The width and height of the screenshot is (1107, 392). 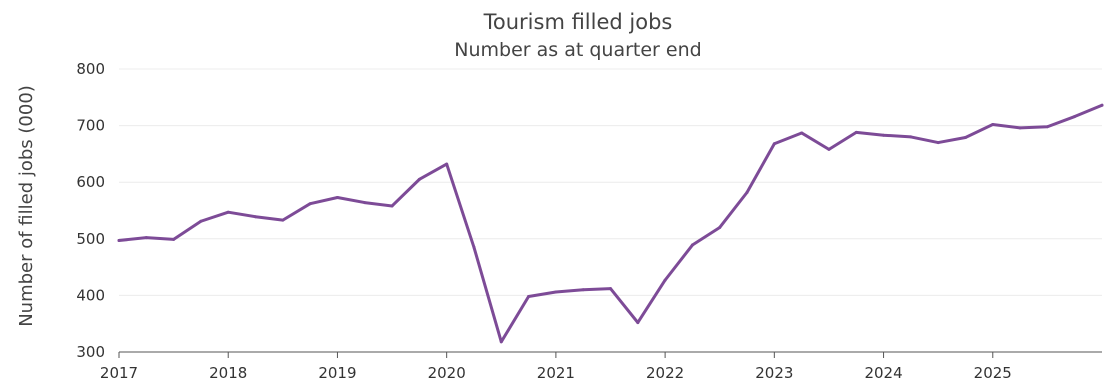 I want to click on y-tick-label: 500, so click(x=90, y=239).